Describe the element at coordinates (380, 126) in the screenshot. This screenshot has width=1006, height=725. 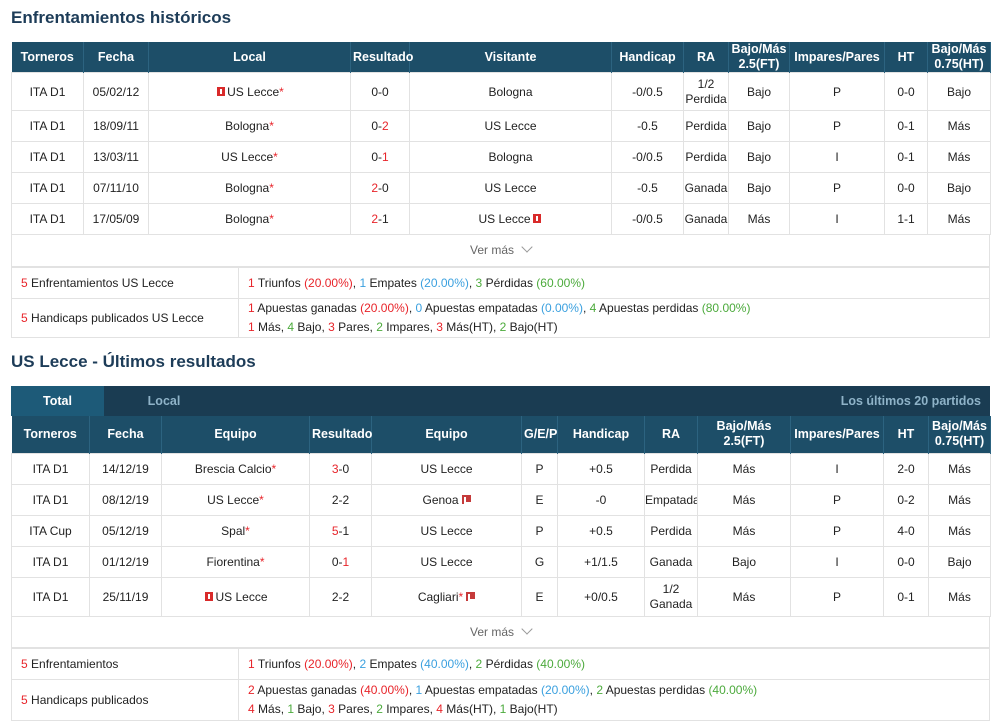
I see `match-score: 0-2` at that location.